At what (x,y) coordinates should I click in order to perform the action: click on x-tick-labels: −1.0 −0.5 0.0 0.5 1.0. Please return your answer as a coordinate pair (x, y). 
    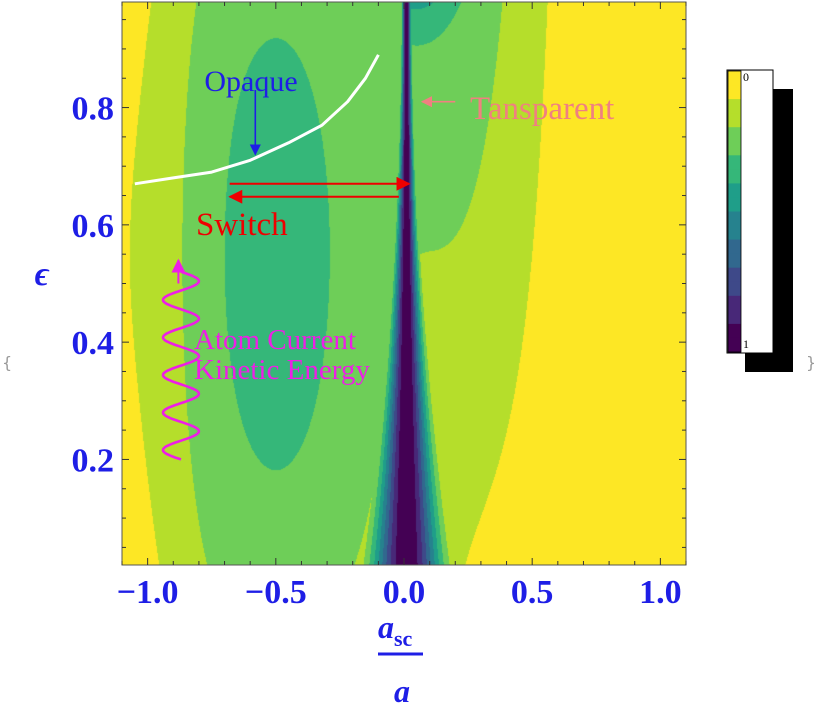
    Looking at the image, I should click on (399, 592).